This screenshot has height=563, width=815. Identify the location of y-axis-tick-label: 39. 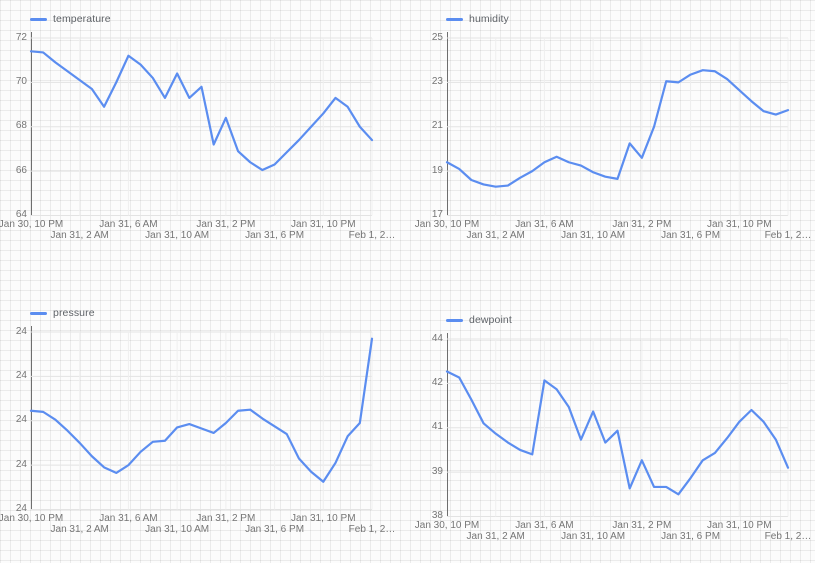
(437, 471).